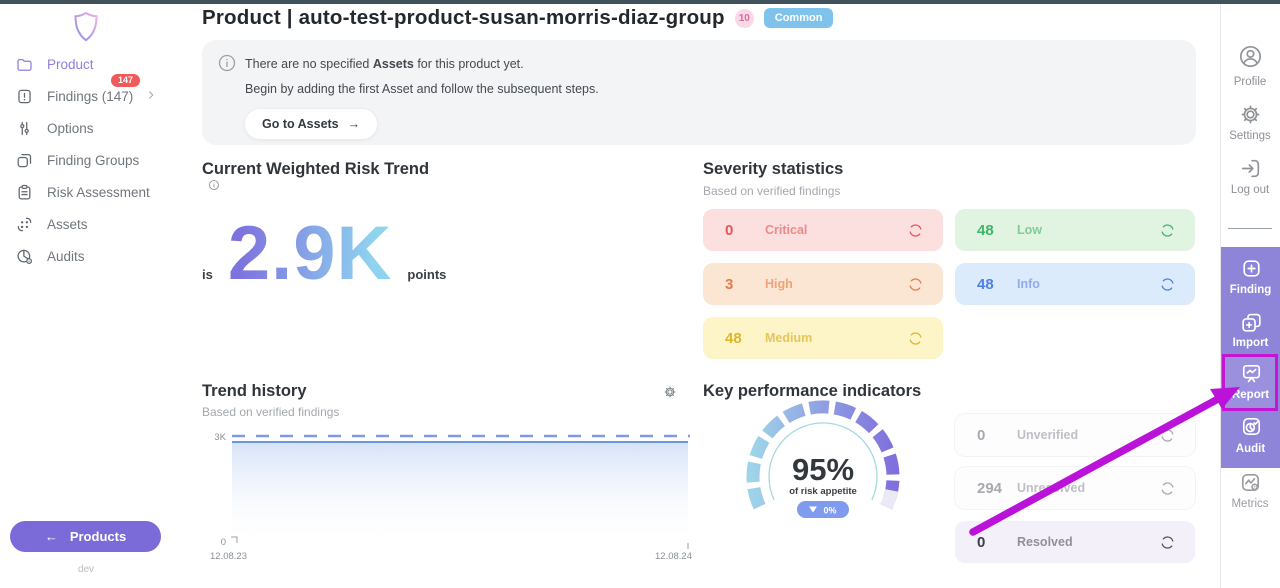  Describe the element at coordinates (1048, 435) in the screenshot. I see `kpi-label: Unverified` at that location.